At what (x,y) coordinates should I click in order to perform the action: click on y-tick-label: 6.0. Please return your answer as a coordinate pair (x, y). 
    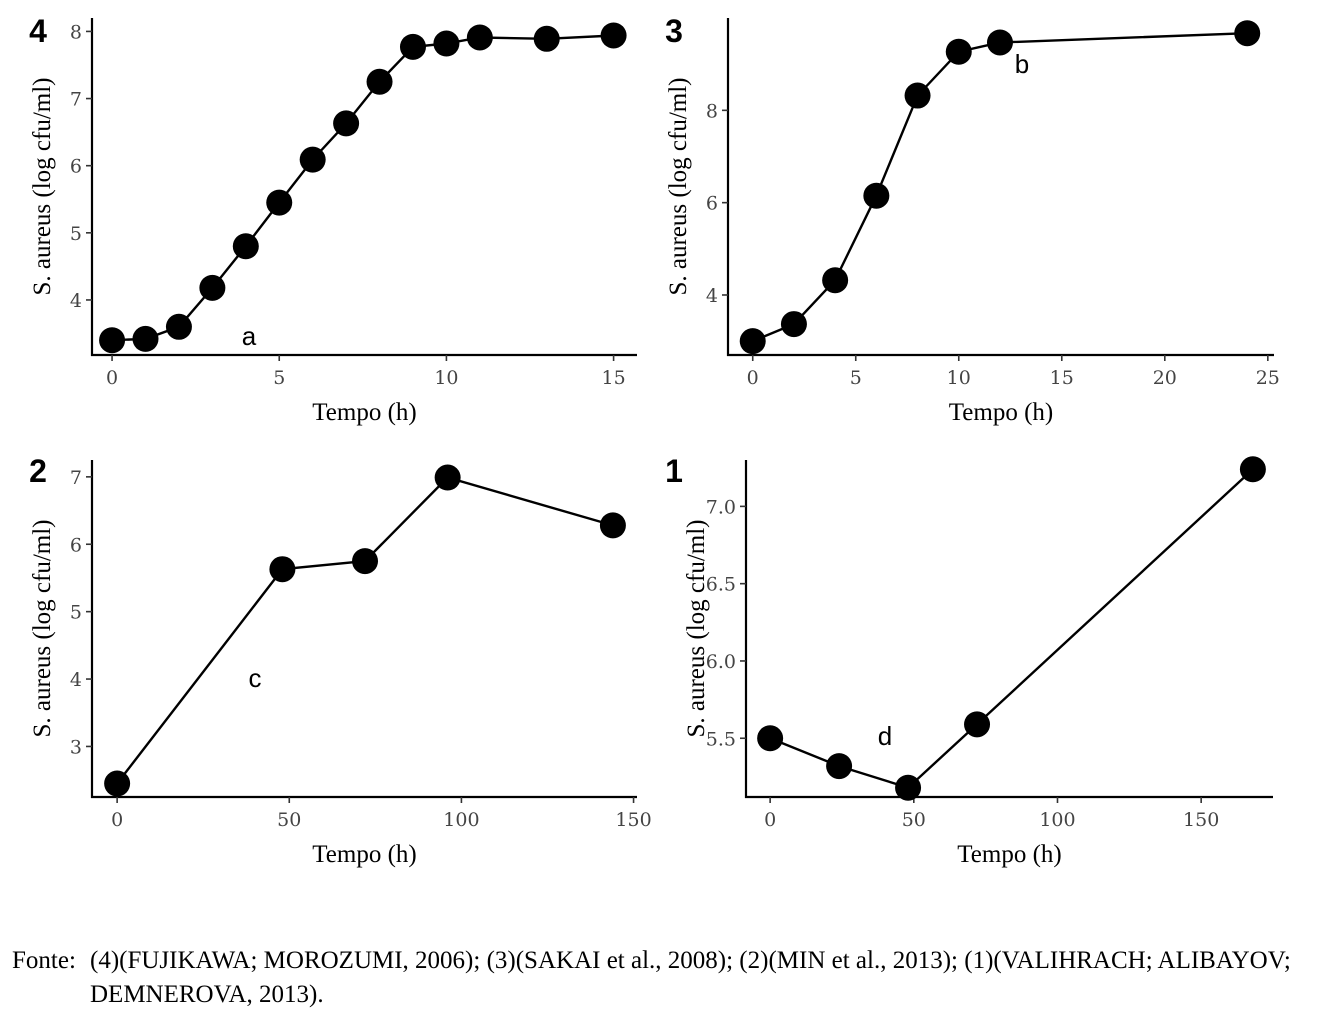
    Looking at the image, I should click on (721, 662).